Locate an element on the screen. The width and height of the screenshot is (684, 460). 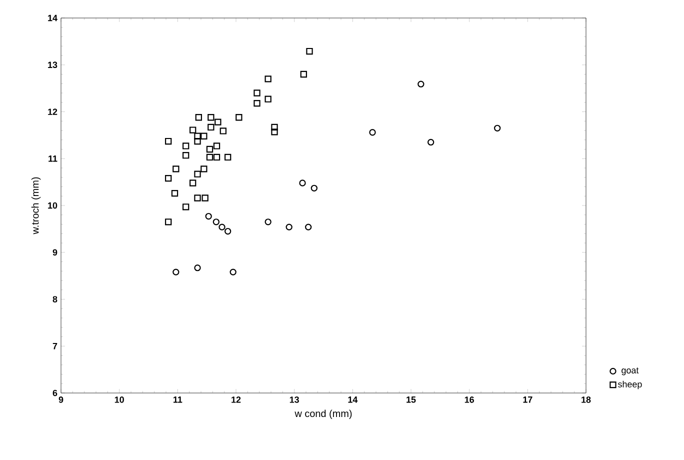
x-tick-label: 11 is located at coordinates (177, 399).